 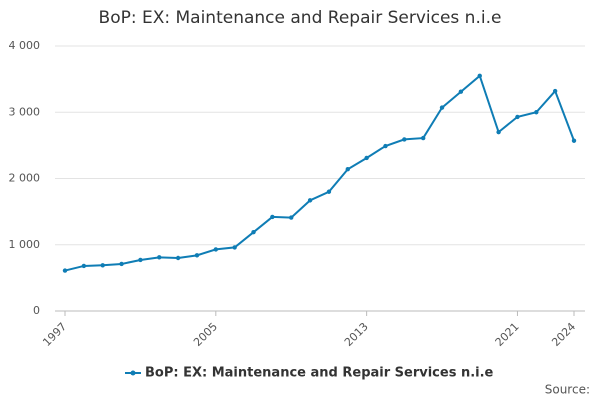 I want to click on x-tick-label: 2005, so click(x=205, y=334).